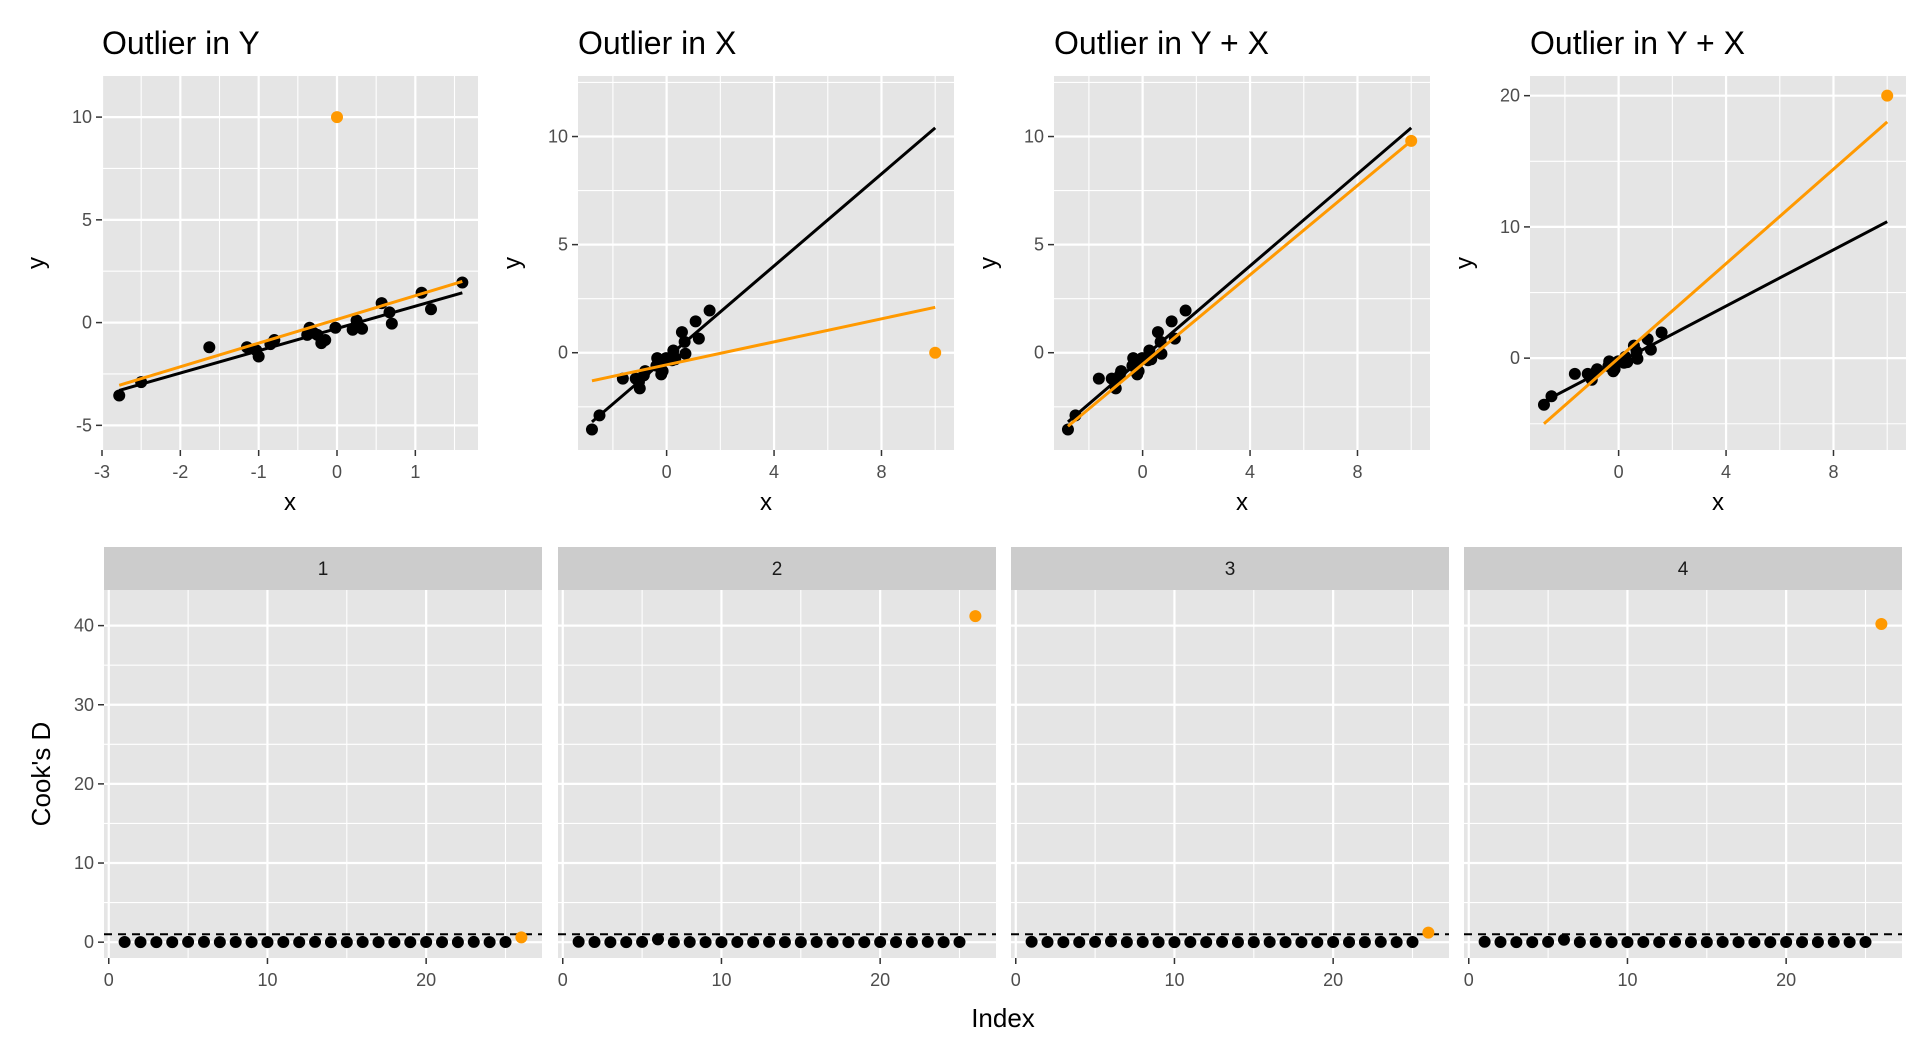 The width and height of the screenshot is (1920, 1056). Describe the element at coordinates (259, 472) in the screenshot. I see `x-tick-label: -1` at that location.